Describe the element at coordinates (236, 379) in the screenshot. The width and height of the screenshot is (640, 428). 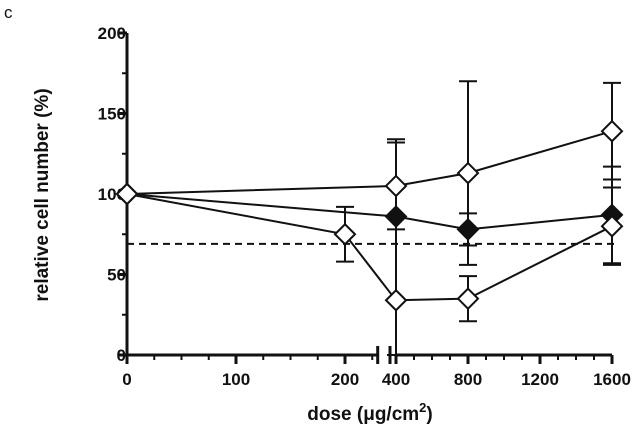
I see `x-tick-label: 100` at that location.